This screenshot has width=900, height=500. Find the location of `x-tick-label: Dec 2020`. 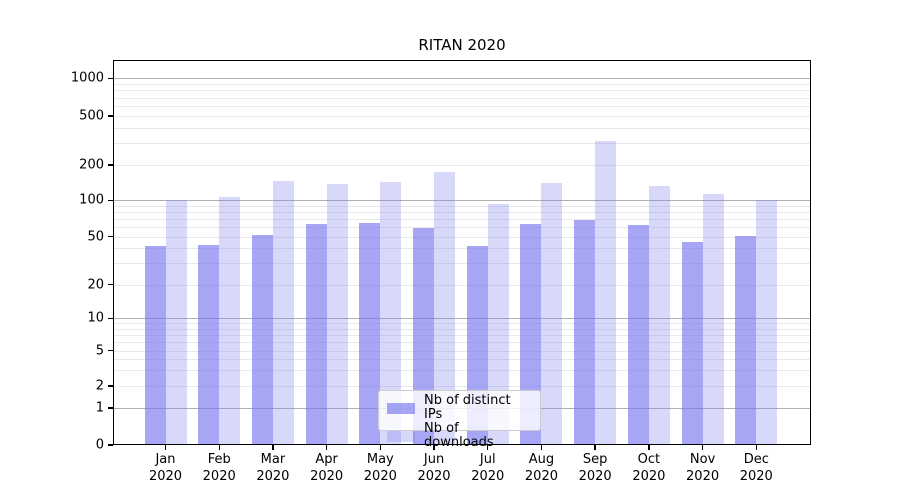

x-tick-label: Dec 2020 is located at coordinates (756, 468).